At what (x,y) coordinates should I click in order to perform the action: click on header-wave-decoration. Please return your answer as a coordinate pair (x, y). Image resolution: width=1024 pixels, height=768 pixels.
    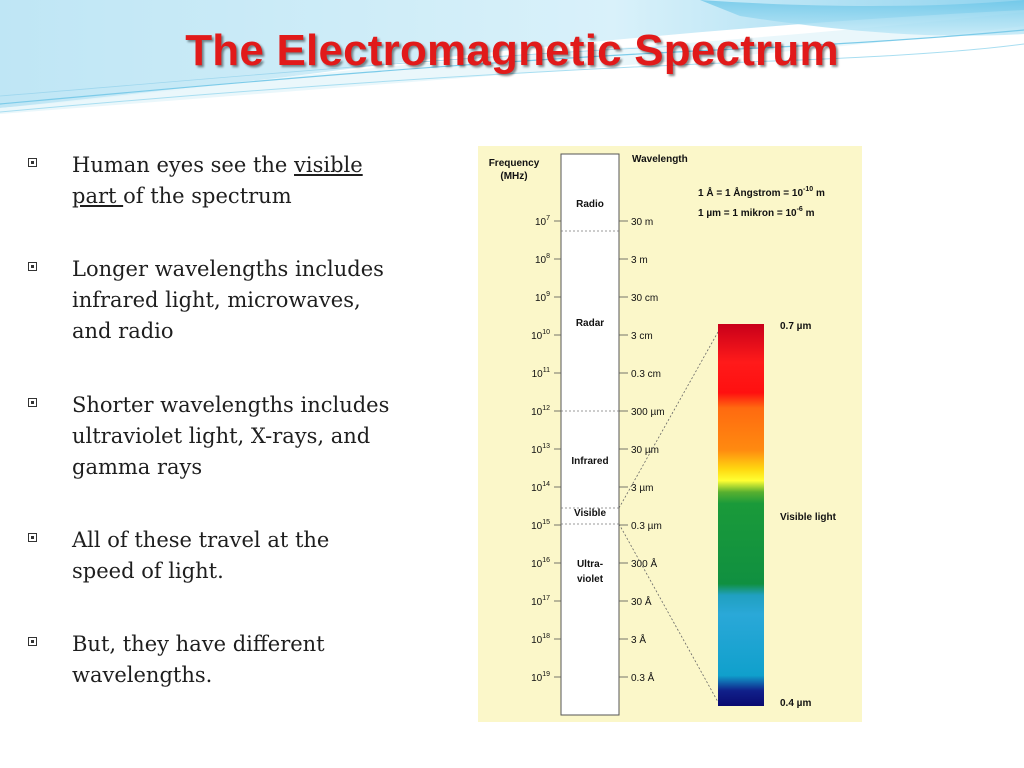
    Looking at the image, I should click on (512, 57).